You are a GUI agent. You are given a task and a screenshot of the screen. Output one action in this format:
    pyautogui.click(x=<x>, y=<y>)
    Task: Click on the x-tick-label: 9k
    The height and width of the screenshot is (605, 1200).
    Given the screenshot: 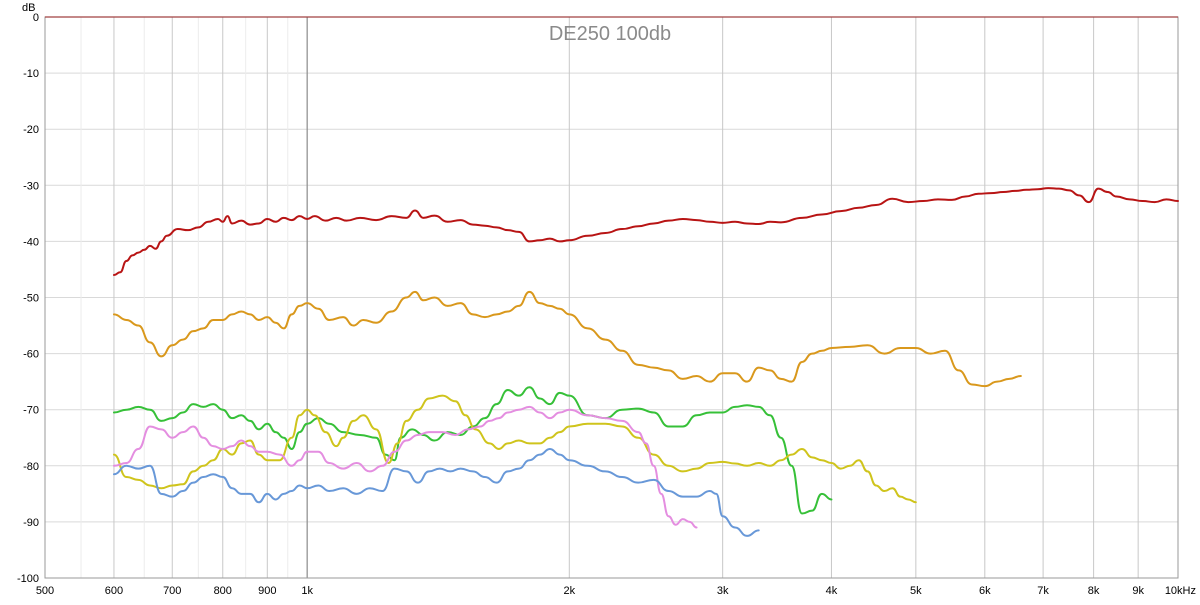 What is the action you would take?
    pyautogui.click(x=1138, y=591)
    